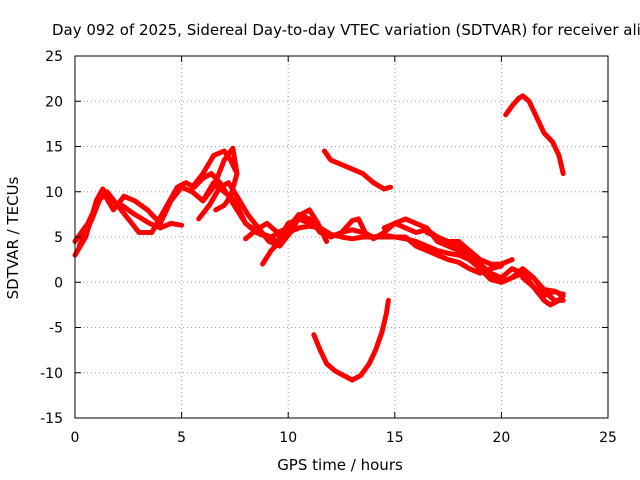 The width and height of the screenshot is (640, 480). What do you see at coordinates (54, 102) in the screenshot?
I see `y-tick-label: 20` at bounding box center [54, 102].